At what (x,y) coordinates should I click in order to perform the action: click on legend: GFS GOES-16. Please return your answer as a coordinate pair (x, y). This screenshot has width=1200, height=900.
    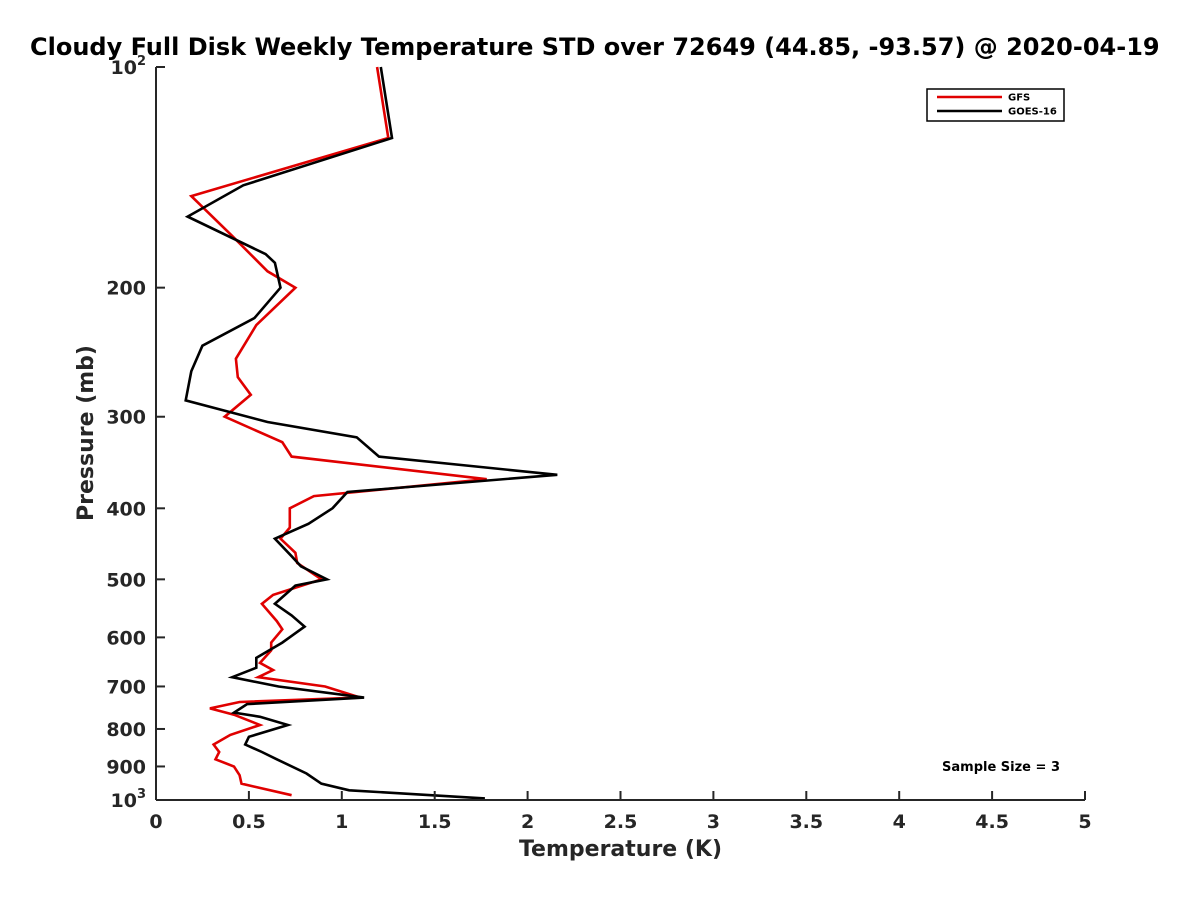
    Looking at the image, I should click on (995, 105).